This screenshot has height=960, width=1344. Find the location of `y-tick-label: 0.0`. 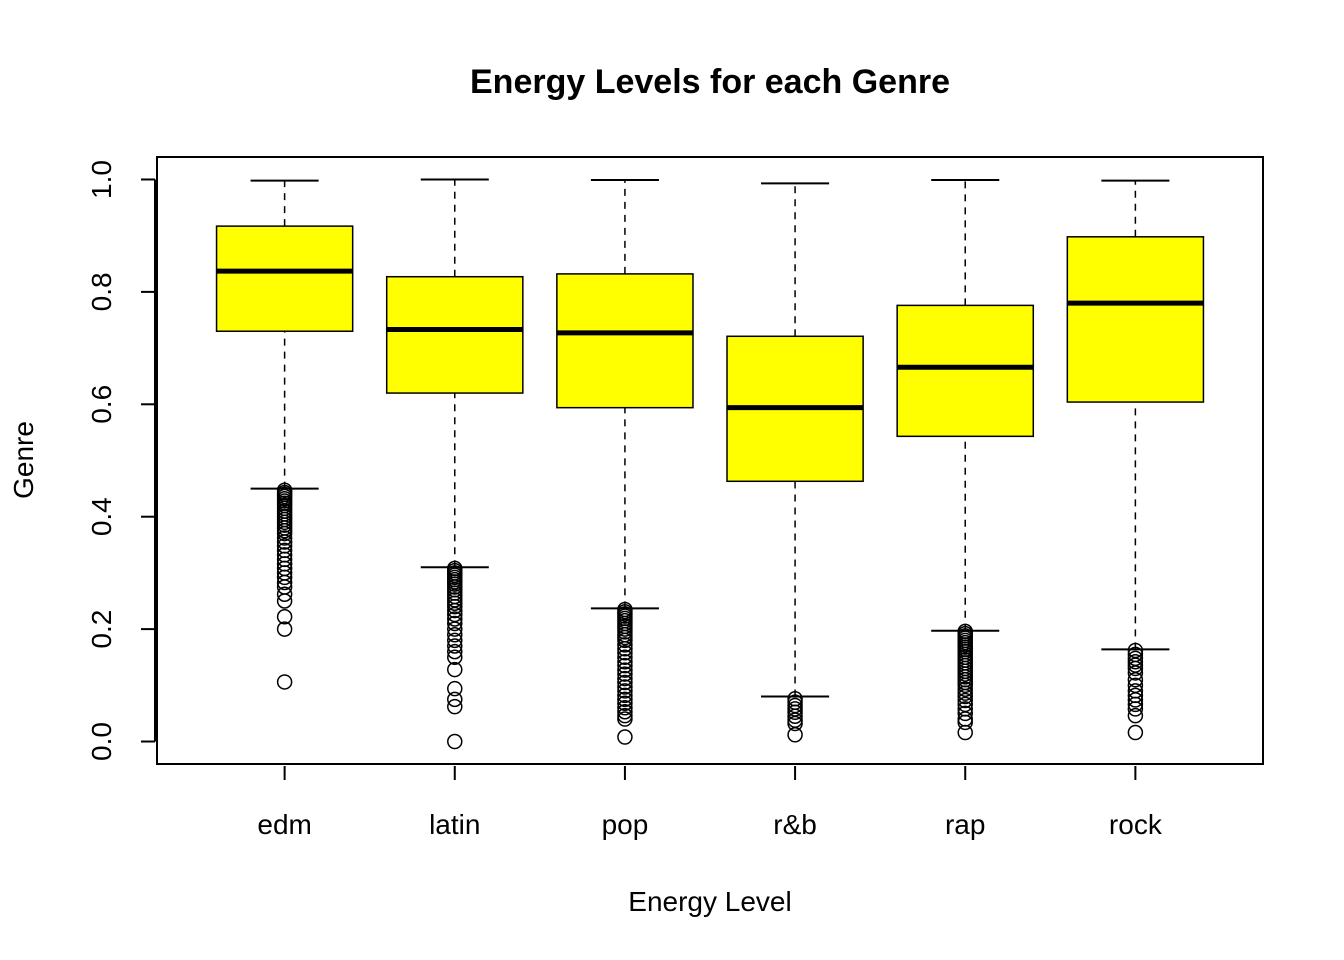

y-tick-label: 0.0 is located at coordinates (101, 741).